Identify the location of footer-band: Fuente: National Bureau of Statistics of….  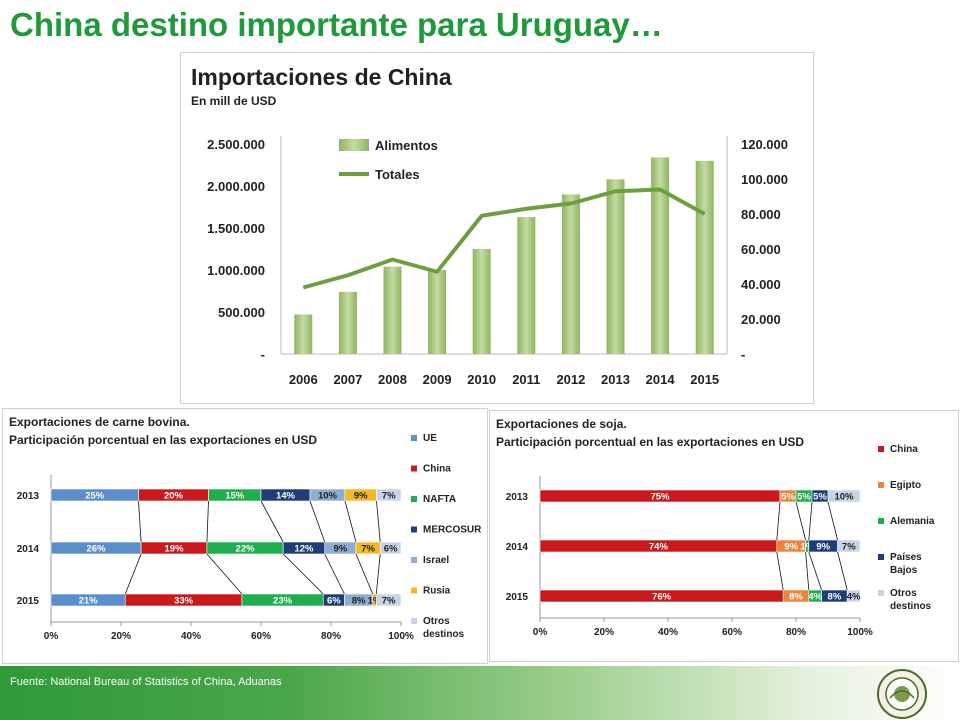
(480, 693).